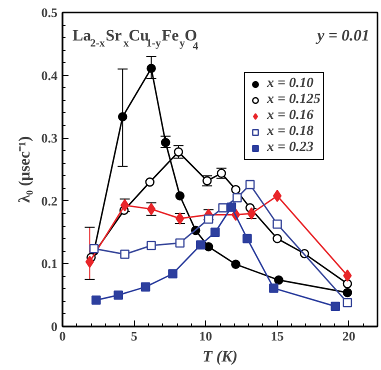 The image size is (381, 370). I want to click on y-tick-label: 0.2, so click(49, 200).